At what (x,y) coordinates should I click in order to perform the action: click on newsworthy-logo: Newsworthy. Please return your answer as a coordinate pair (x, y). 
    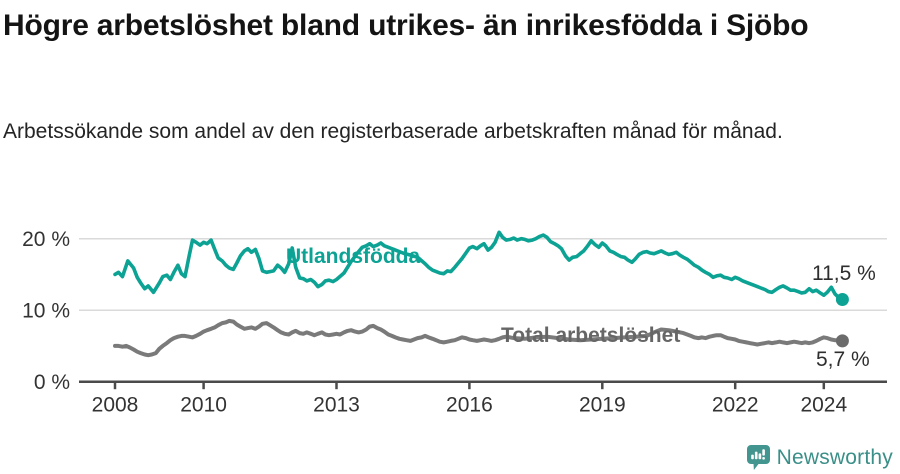
    Looking at the image, I should click on (819, 457).